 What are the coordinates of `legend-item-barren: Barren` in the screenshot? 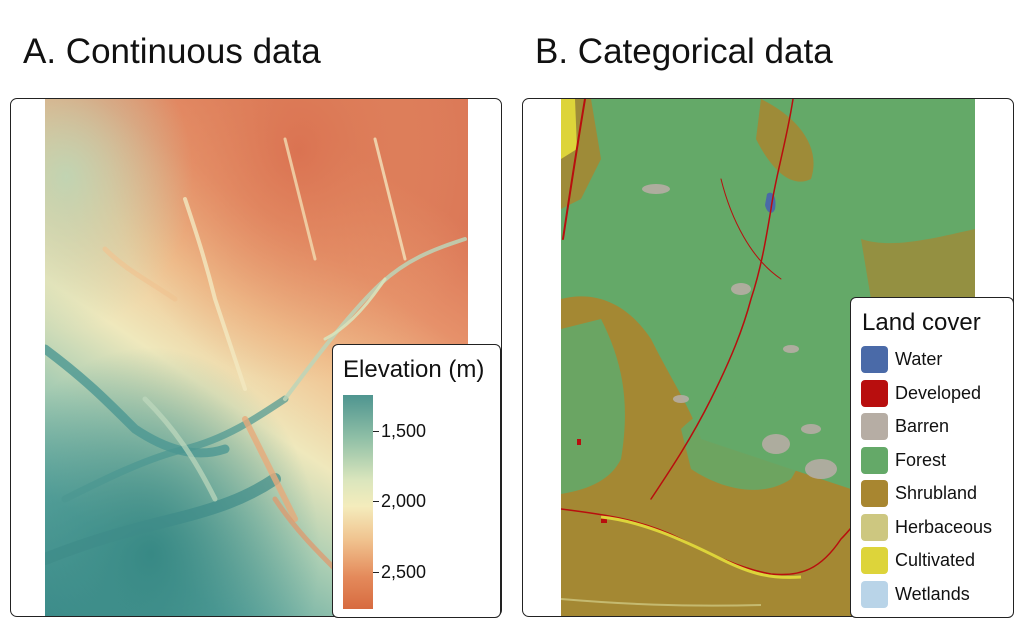 It's located at (936, 427).